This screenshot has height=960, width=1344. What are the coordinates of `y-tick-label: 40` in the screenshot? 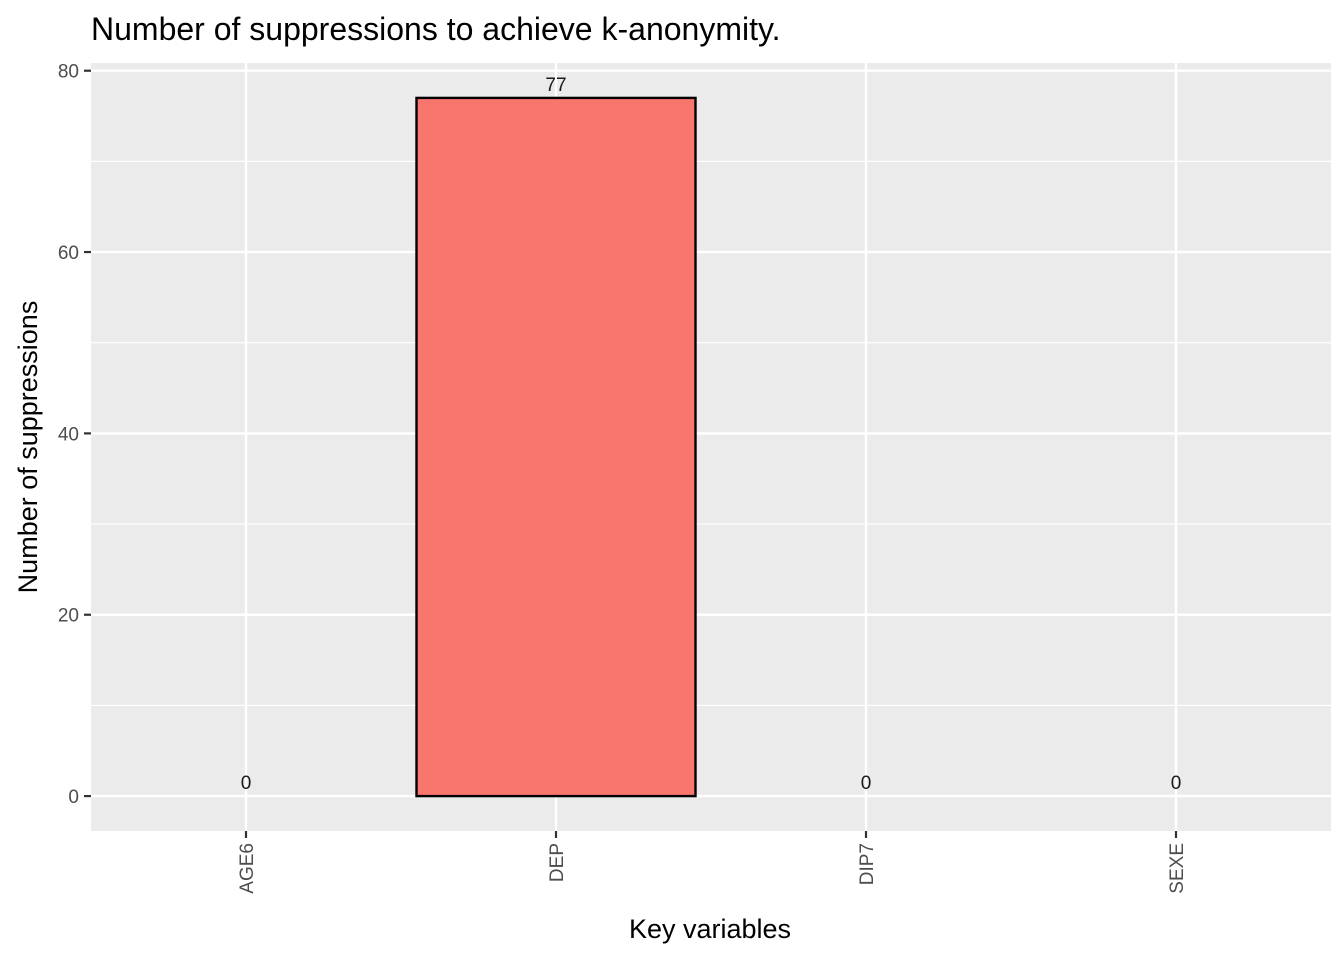 It's located at (68, 434).